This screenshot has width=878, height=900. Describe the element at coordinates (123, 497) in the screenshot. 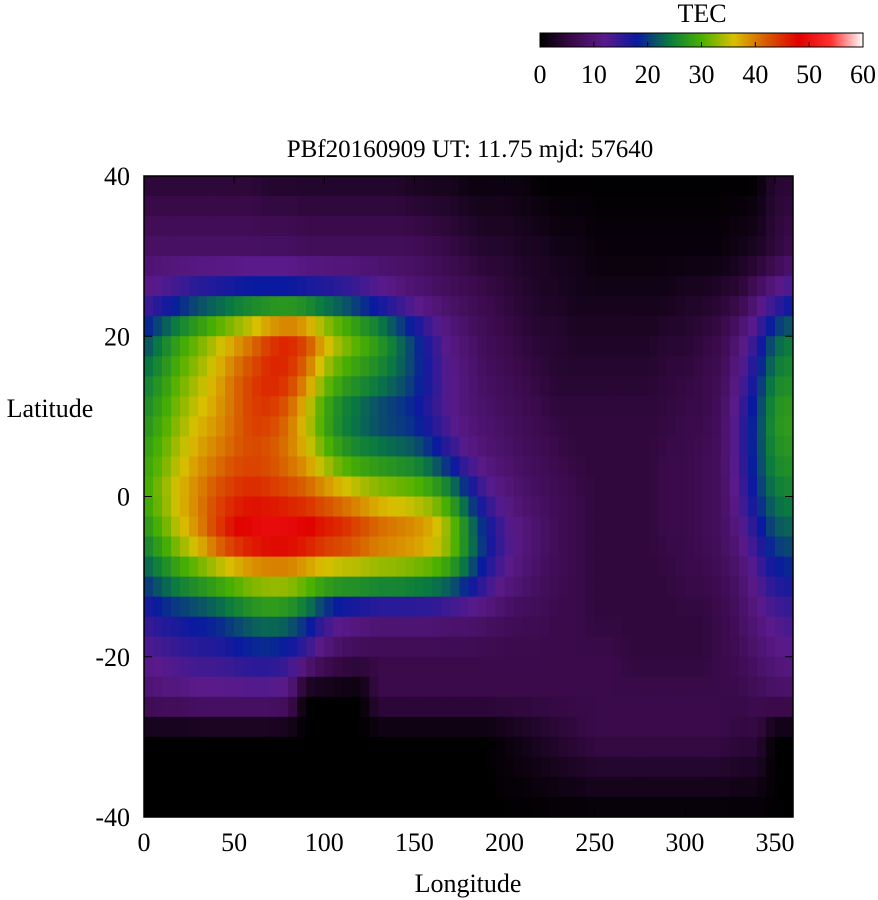

I see `y-tick-label: 0` at that location.